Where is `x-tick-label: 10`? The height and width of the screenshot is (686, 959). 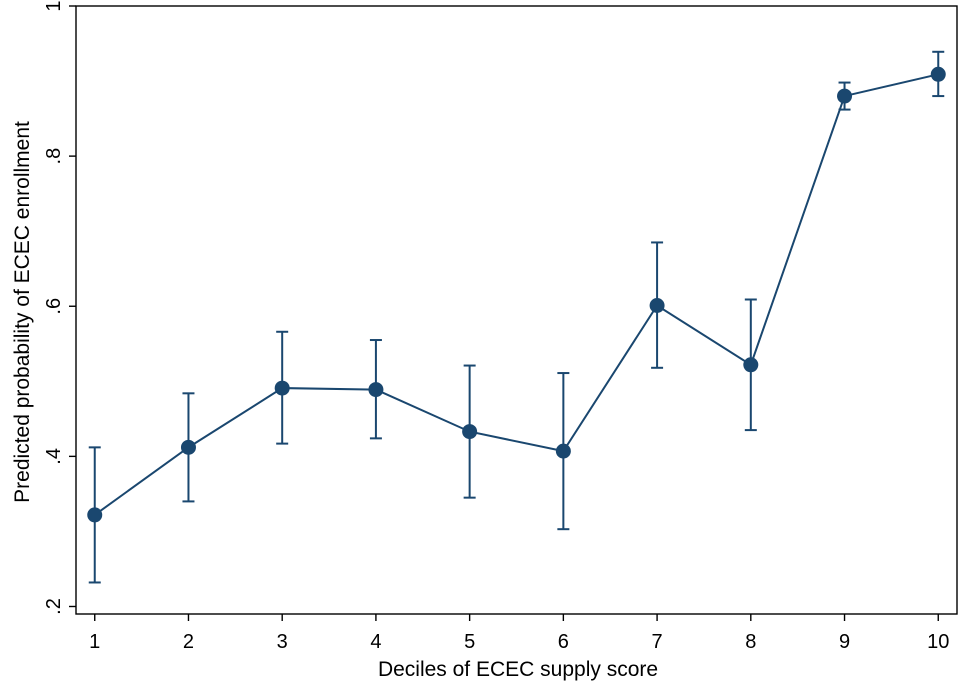
x-tick-label: 10 is located at coordinates (938, 642).